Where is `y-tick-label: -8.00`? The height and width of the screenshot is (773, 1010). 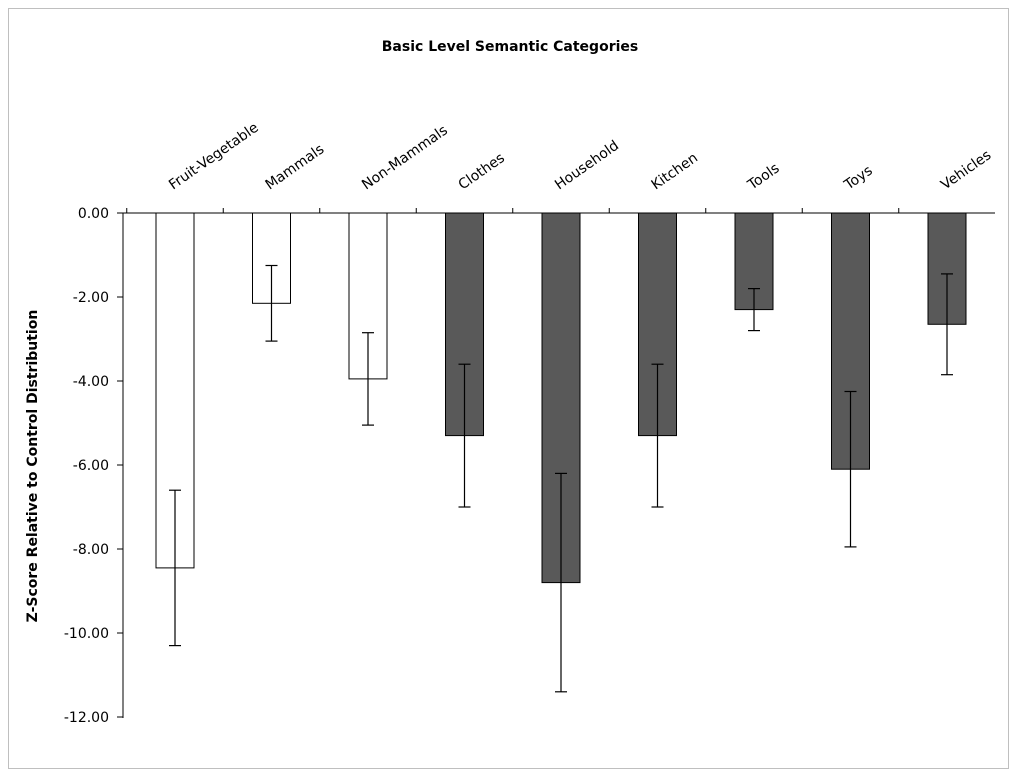 y-tick-label: -8.00 is located at coordinates (91, 550).